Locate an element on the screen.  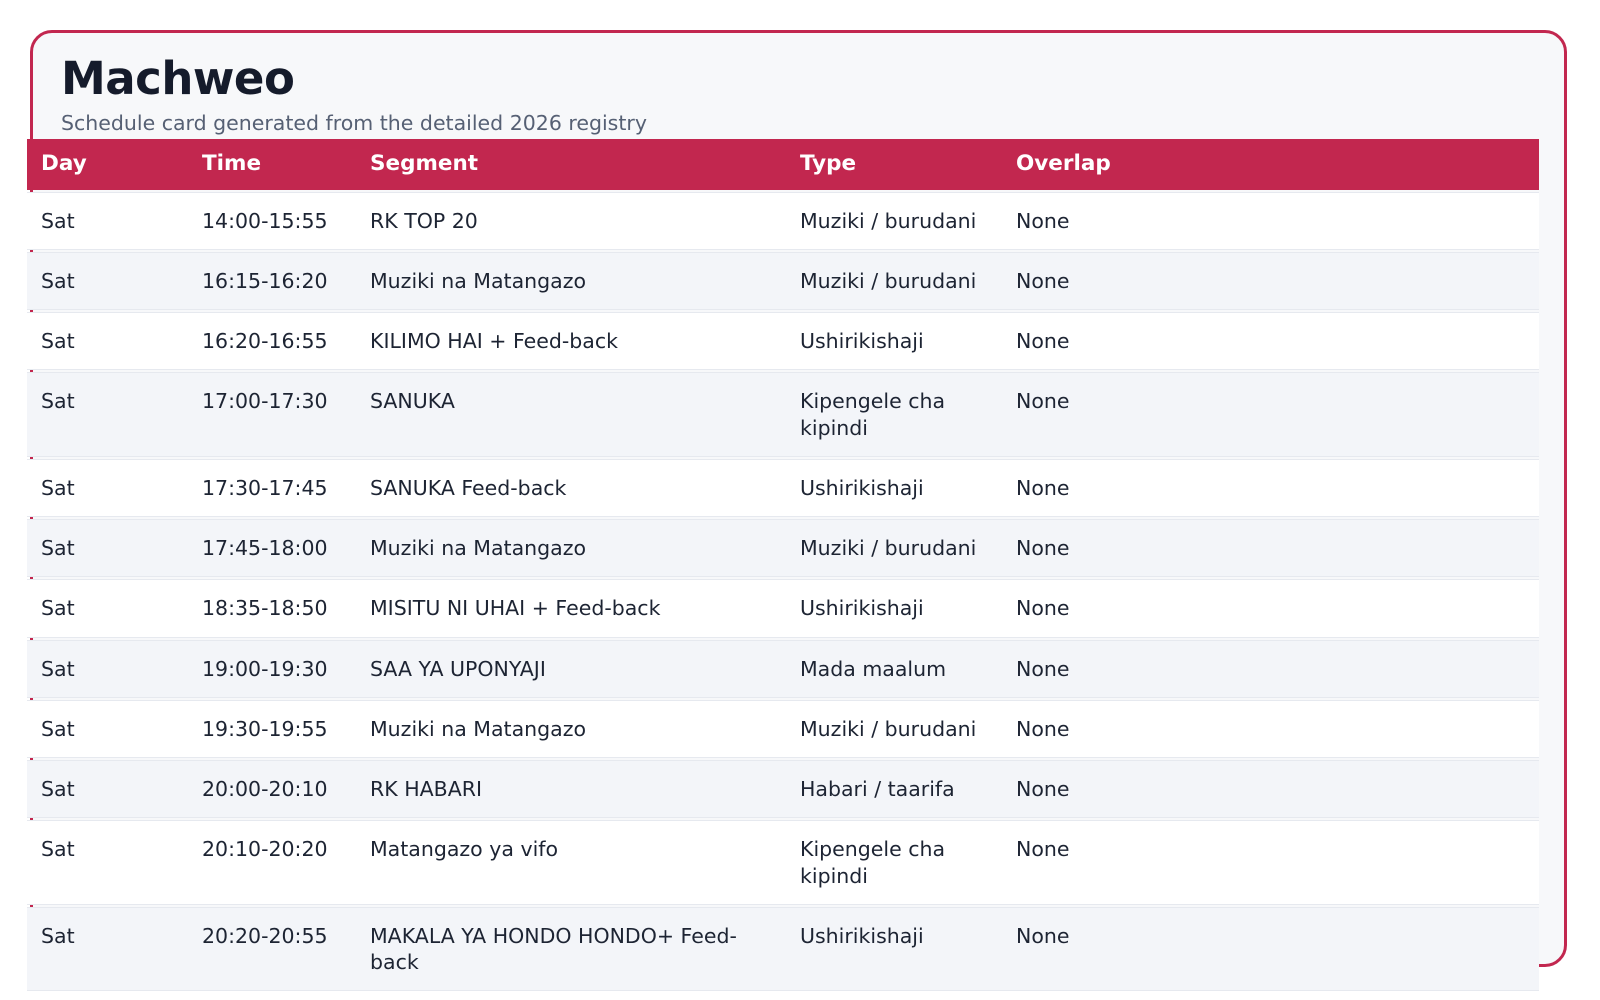
cell-segment: SAA YA UPONYAJI is located at coordinates (585, 668).